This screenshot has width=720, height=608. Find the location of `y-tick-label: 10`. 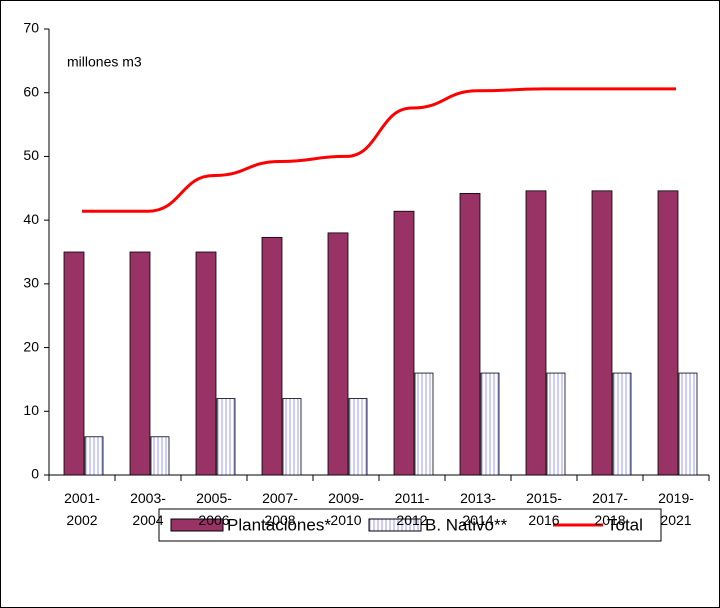

y-tick-label: 10 is located at coordinates (31, 410).